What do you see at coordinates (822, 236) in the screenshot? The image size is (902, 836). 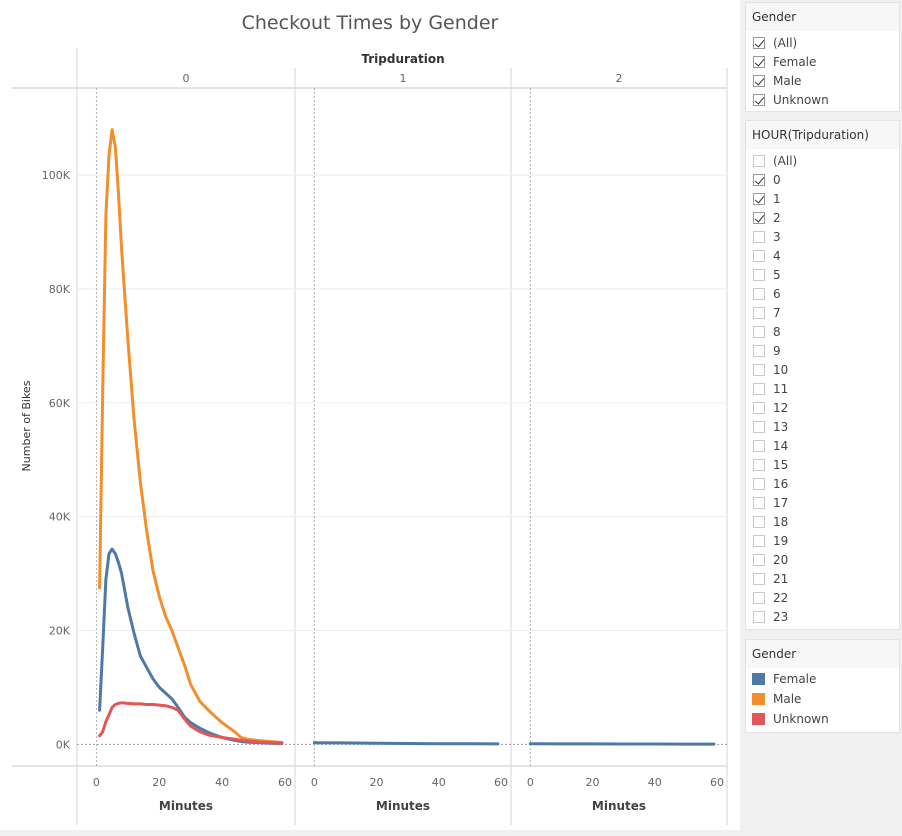 I see `hour-filter-option: 3` at bounding box center [822, 236].